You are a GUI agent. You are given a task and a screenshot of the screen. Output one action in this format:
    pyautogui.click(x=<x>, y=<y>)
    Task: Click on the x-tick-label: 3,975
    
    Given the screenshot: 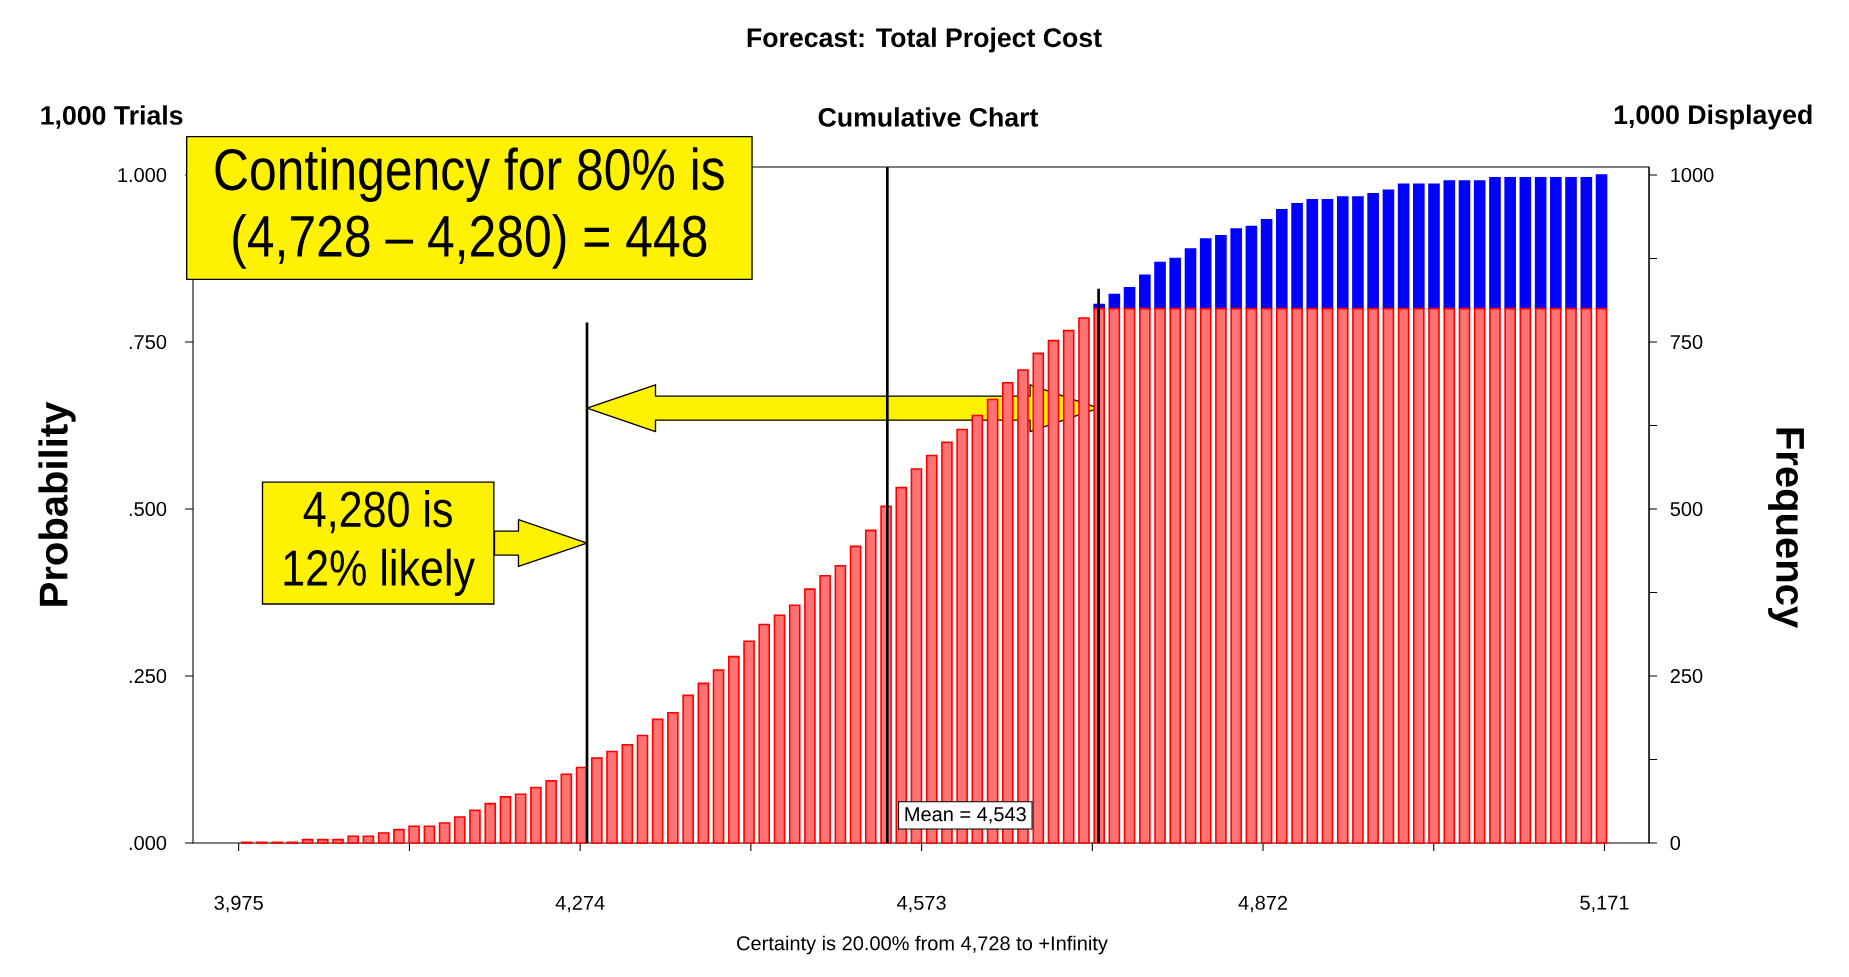 What is the action you would take?
    pyautogui.click(x=238, y=904)
    